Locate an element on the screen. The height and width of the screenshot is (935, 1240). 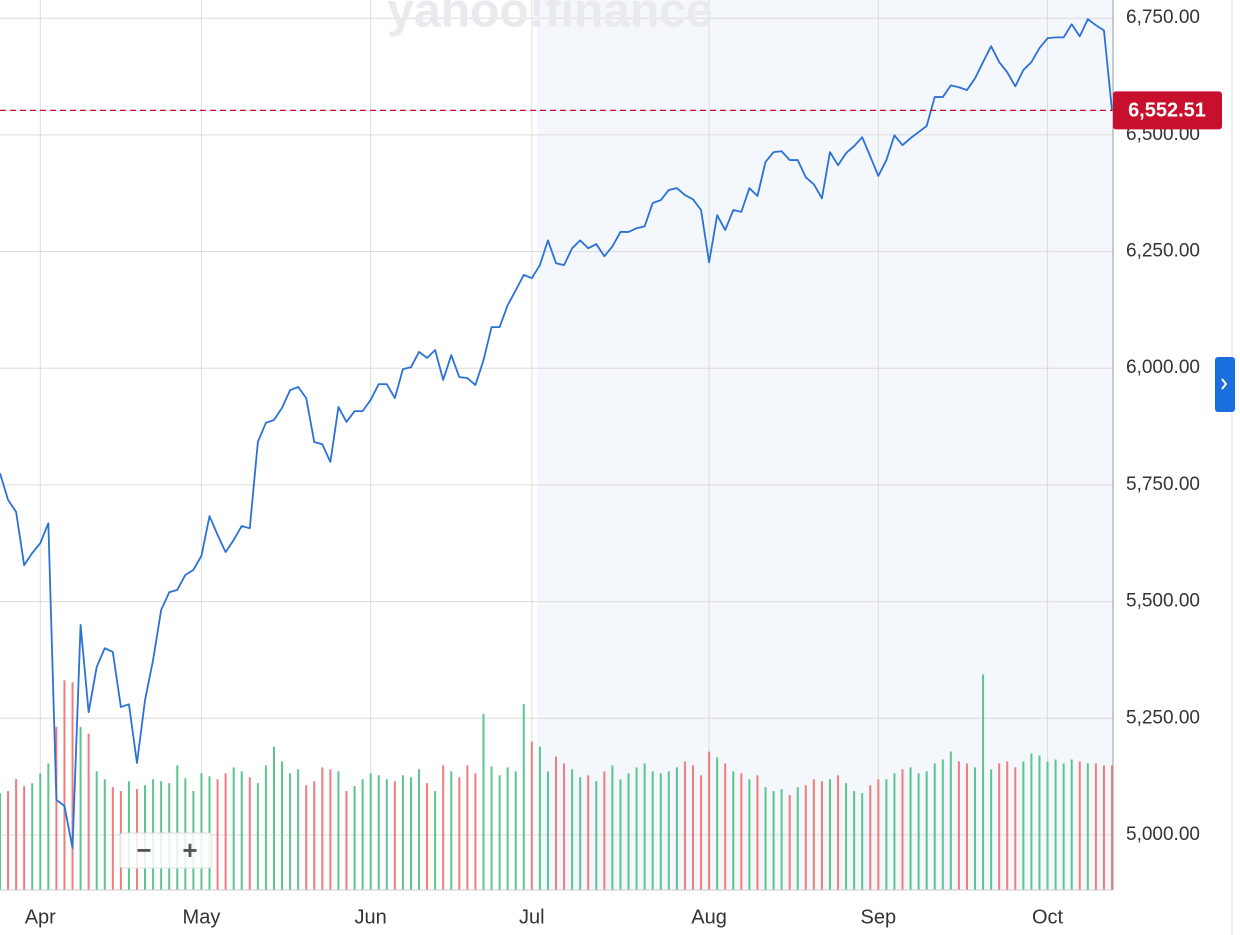
x-tick-label: Oct is located at coordinates (1048, 917).